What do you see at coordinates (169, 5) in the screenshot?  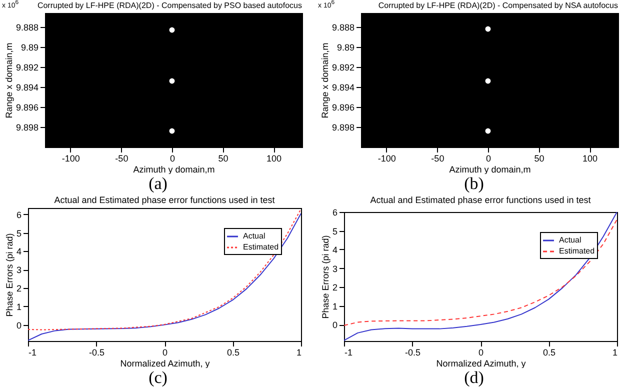 I see `chart-title: Corrupted by LF-HPE (RDA)(2D) - Compensated by PSO based autofocus` at bounding box center [169, 5].